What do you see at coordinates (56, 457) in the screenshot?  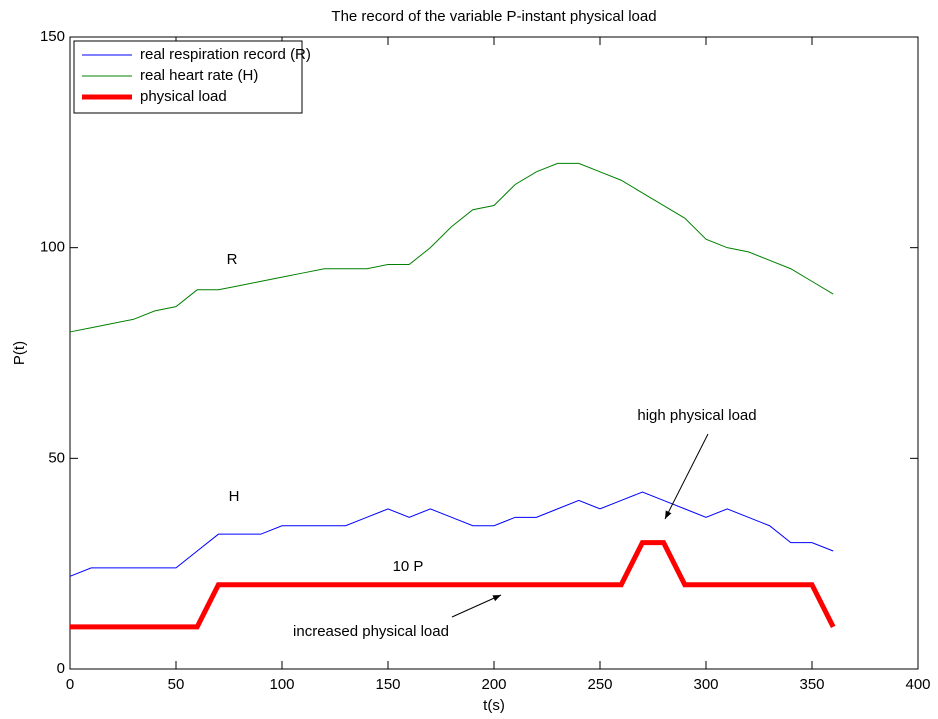 I see `y-tick-label: 50` at bounding box center [56, 457].